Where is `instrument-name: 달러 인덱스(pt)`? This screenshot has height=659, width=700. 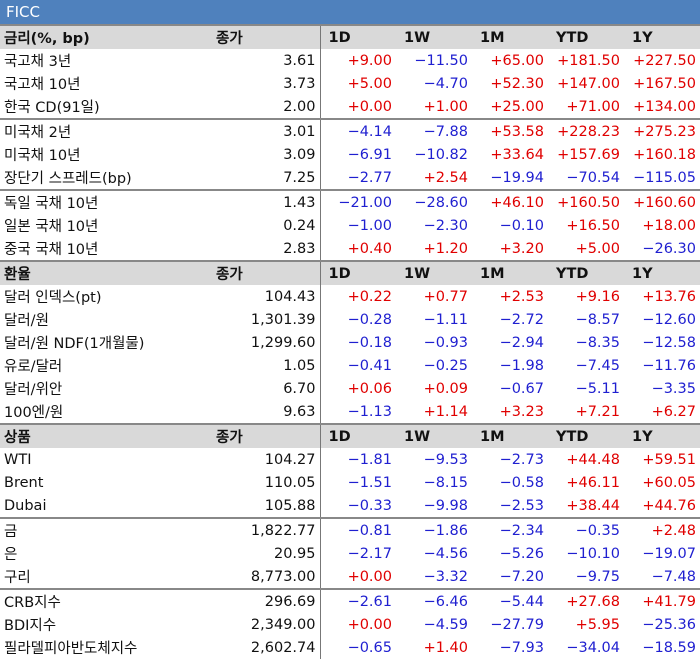 instrument-name: 달러 인덱스(pt) is located at coordinates (53, 298).